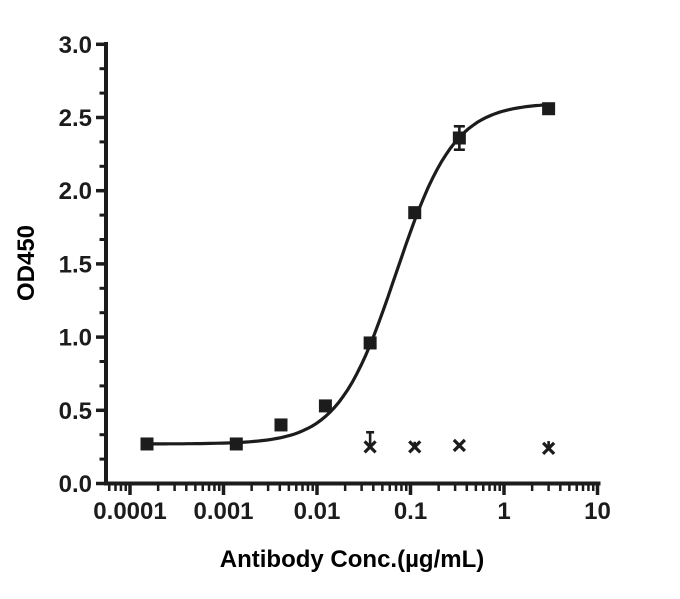 Image resolution: width=680 pixels, height=599 pixels. Describe the element at coordinates (597, 511) in the screenshot. I see `x-tick-label: 10` at that location.